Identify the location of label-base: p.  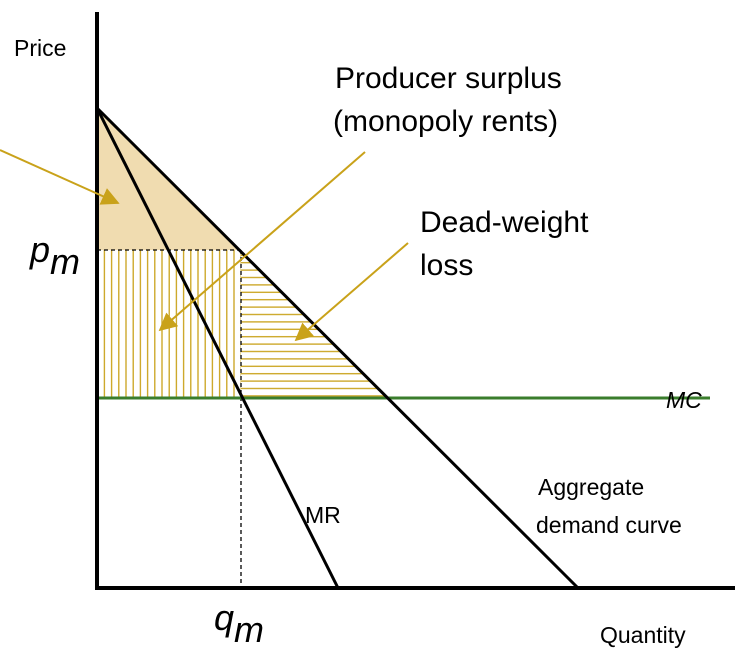
(39, 249).